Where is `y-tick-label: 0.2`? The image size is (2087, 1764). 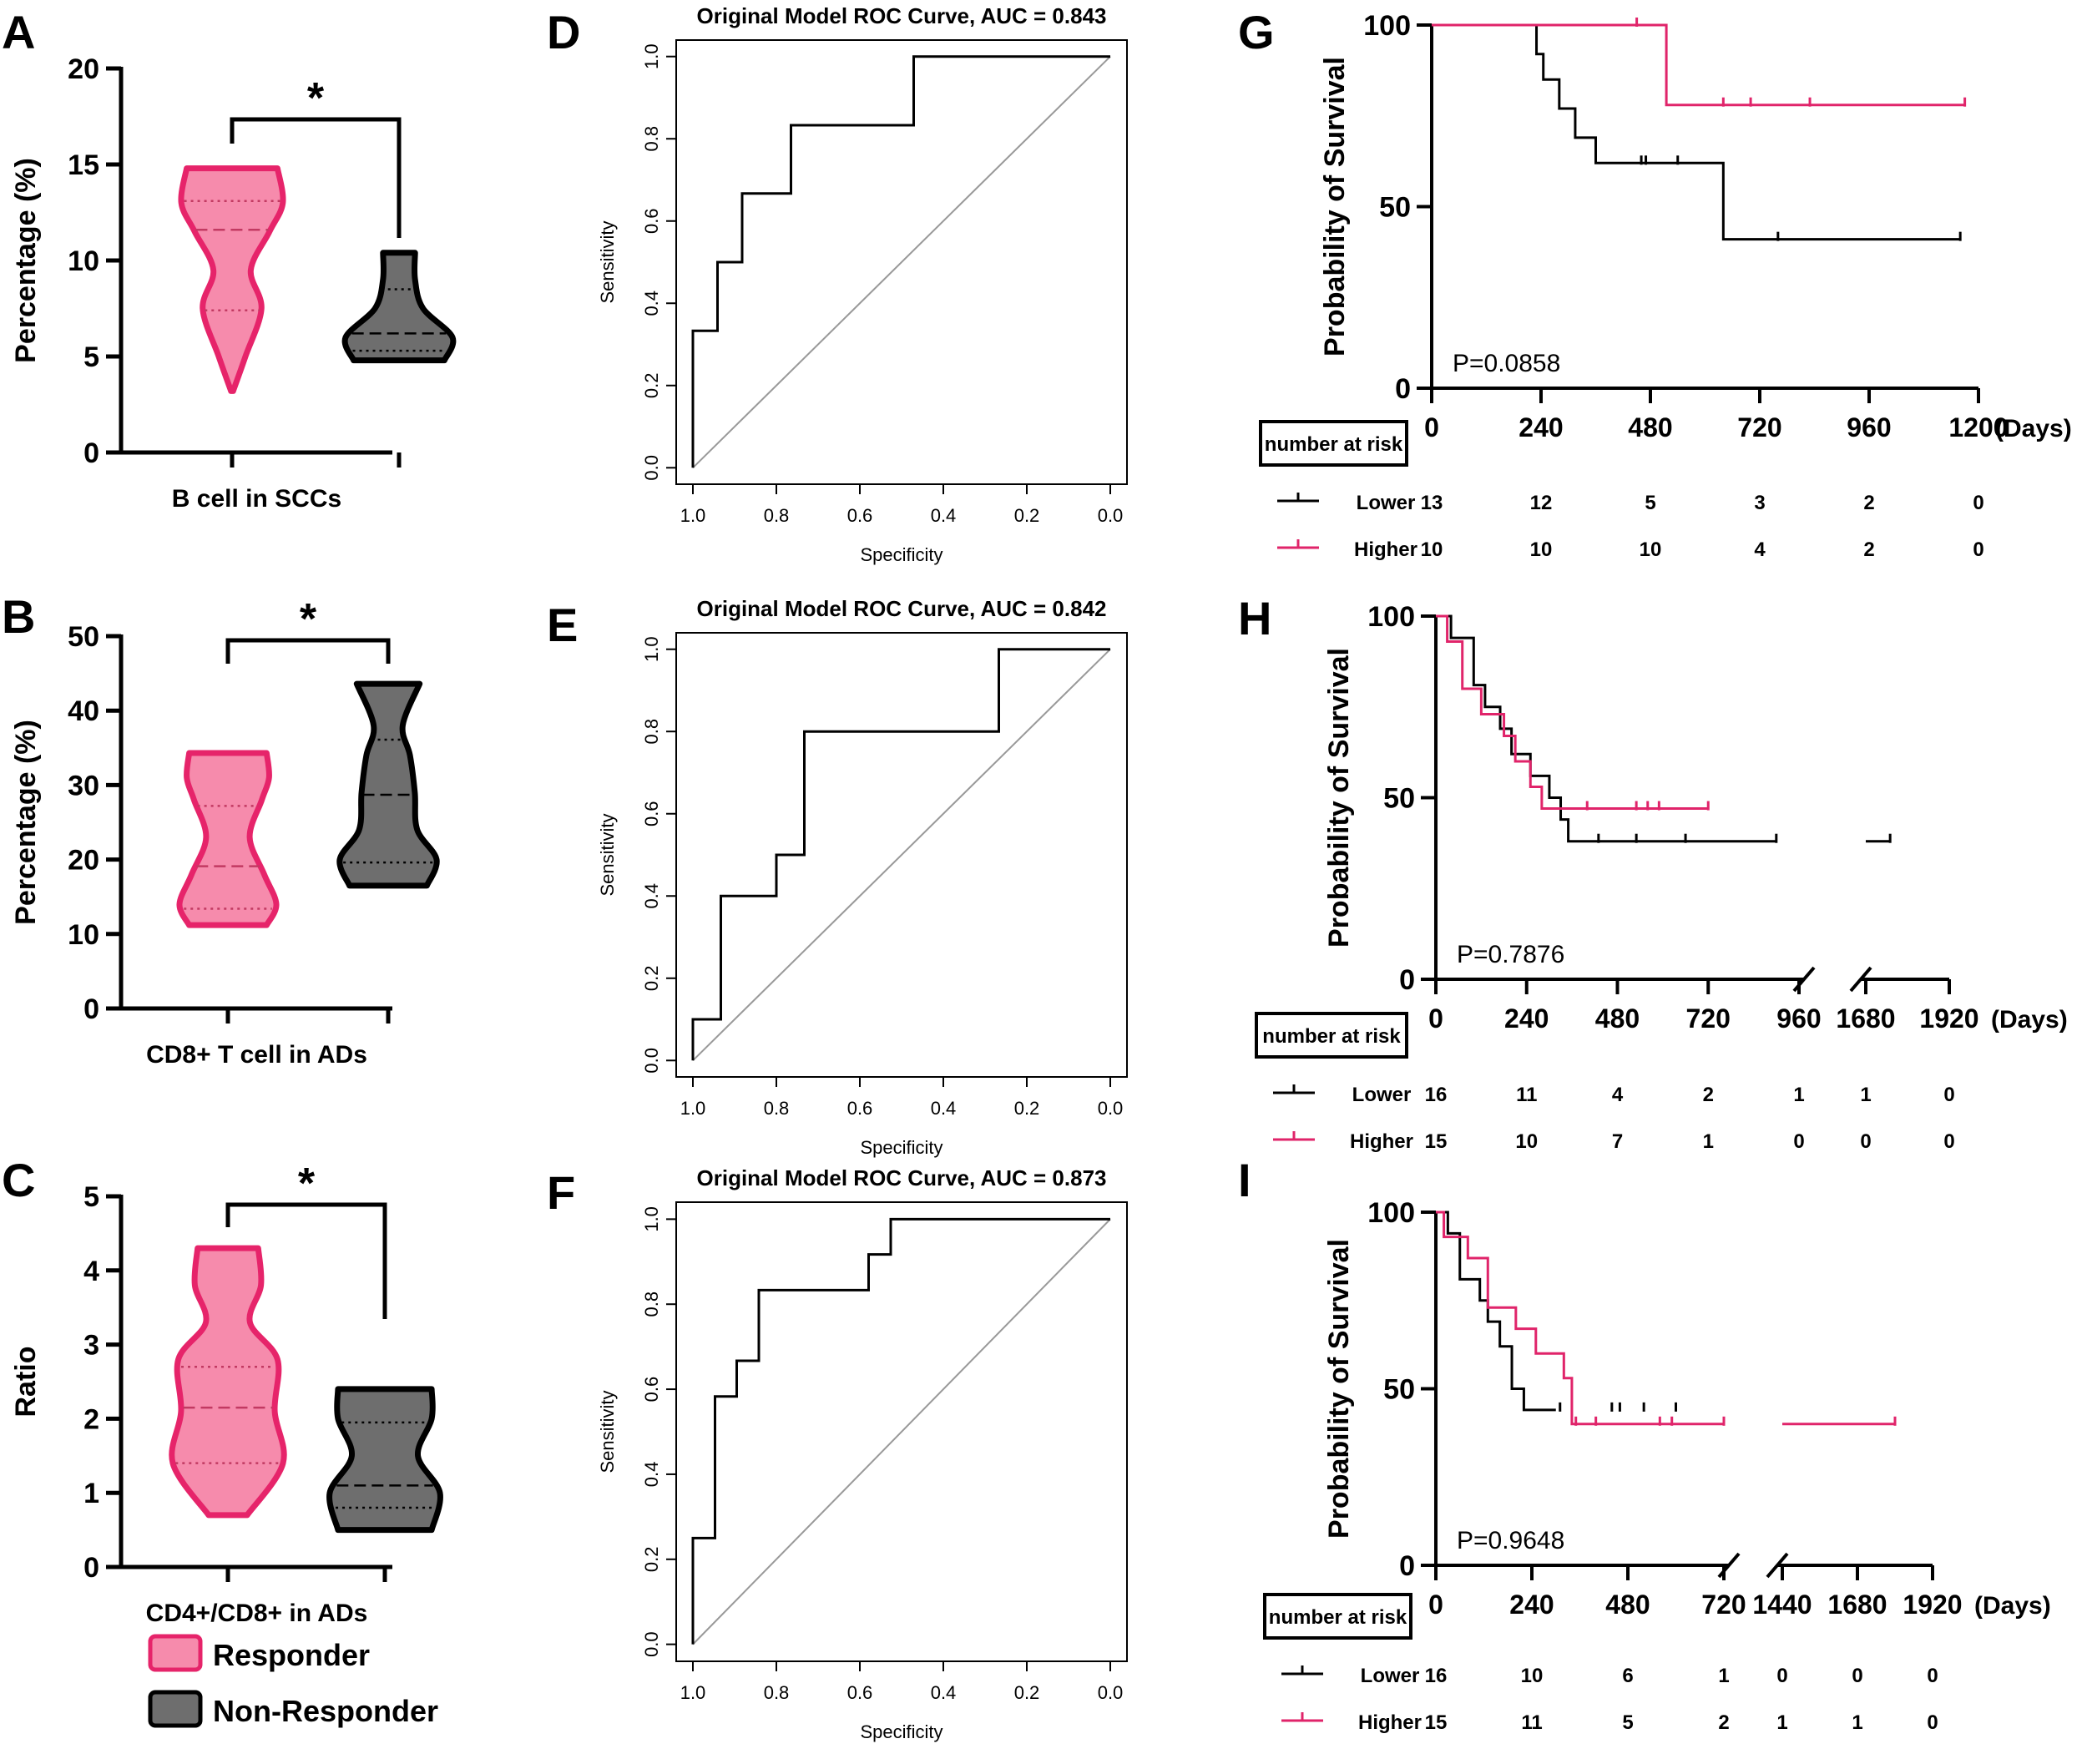
y-tick-label: 0.2 is located at coordinates (651, 1559).